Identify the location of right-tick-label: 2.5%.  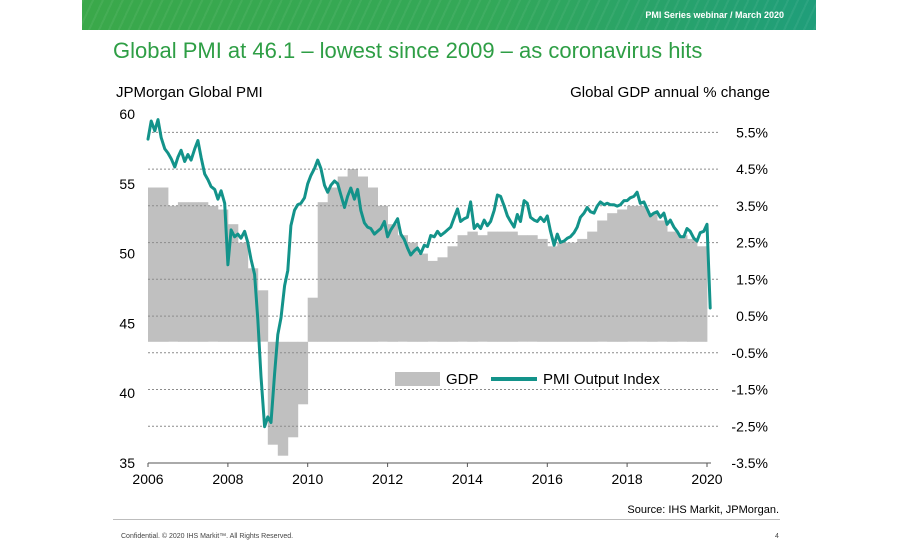
(752, 243).